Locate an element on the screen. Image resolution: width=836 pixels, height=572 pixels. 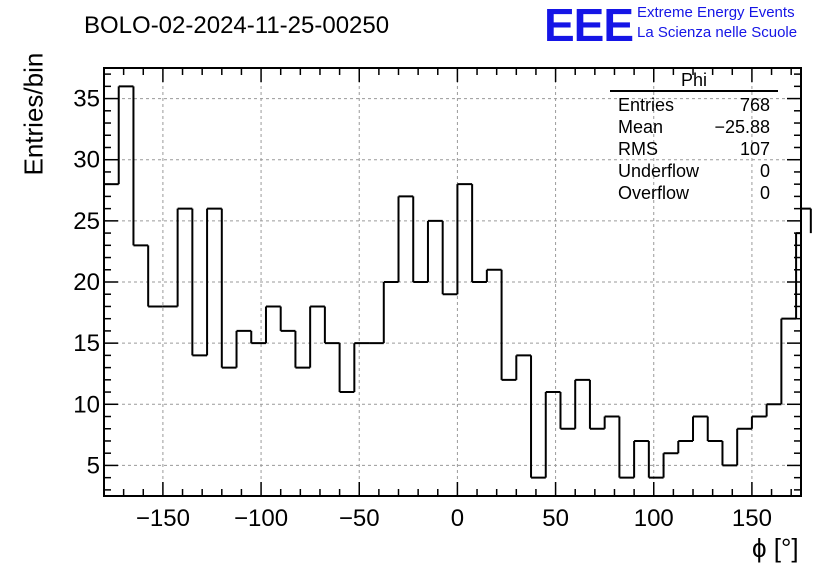
stats-value: 768 is located at coordinates (754, 105).